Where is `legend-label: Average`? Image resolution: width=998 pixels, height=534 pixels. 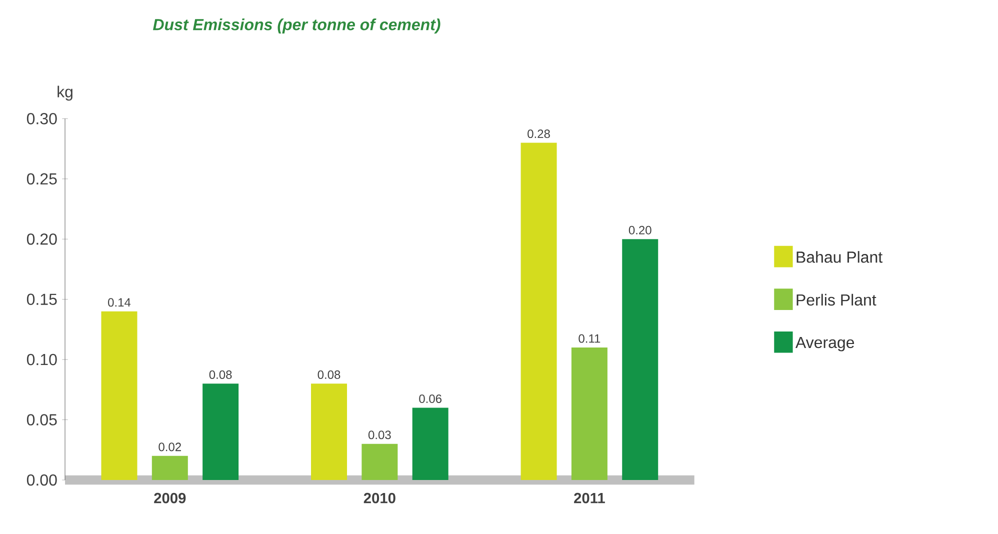 legend-label: Average is located at coordinates (824, 344).